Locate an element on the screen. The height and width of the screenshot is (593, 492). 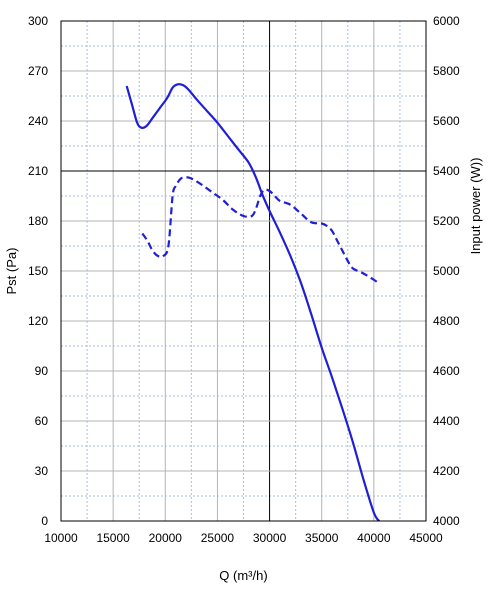
y-tick-label: 210 is located at coordinates (38, 171).